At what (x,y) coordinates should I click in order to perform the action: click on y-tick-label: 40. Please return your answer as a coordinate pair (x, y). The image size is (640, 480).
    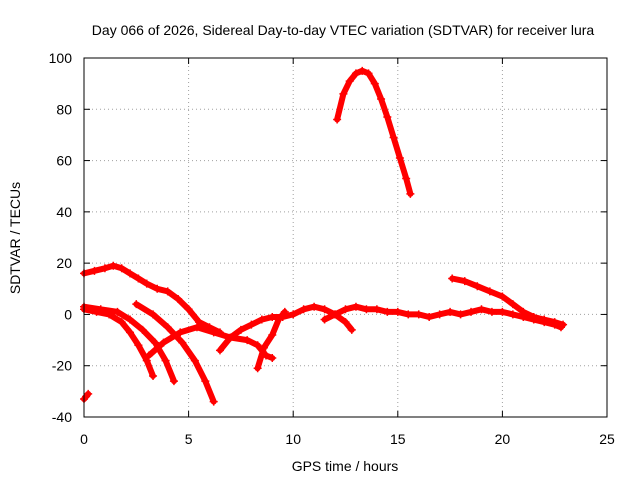
    Looking at the image, I should click on (64, 212).